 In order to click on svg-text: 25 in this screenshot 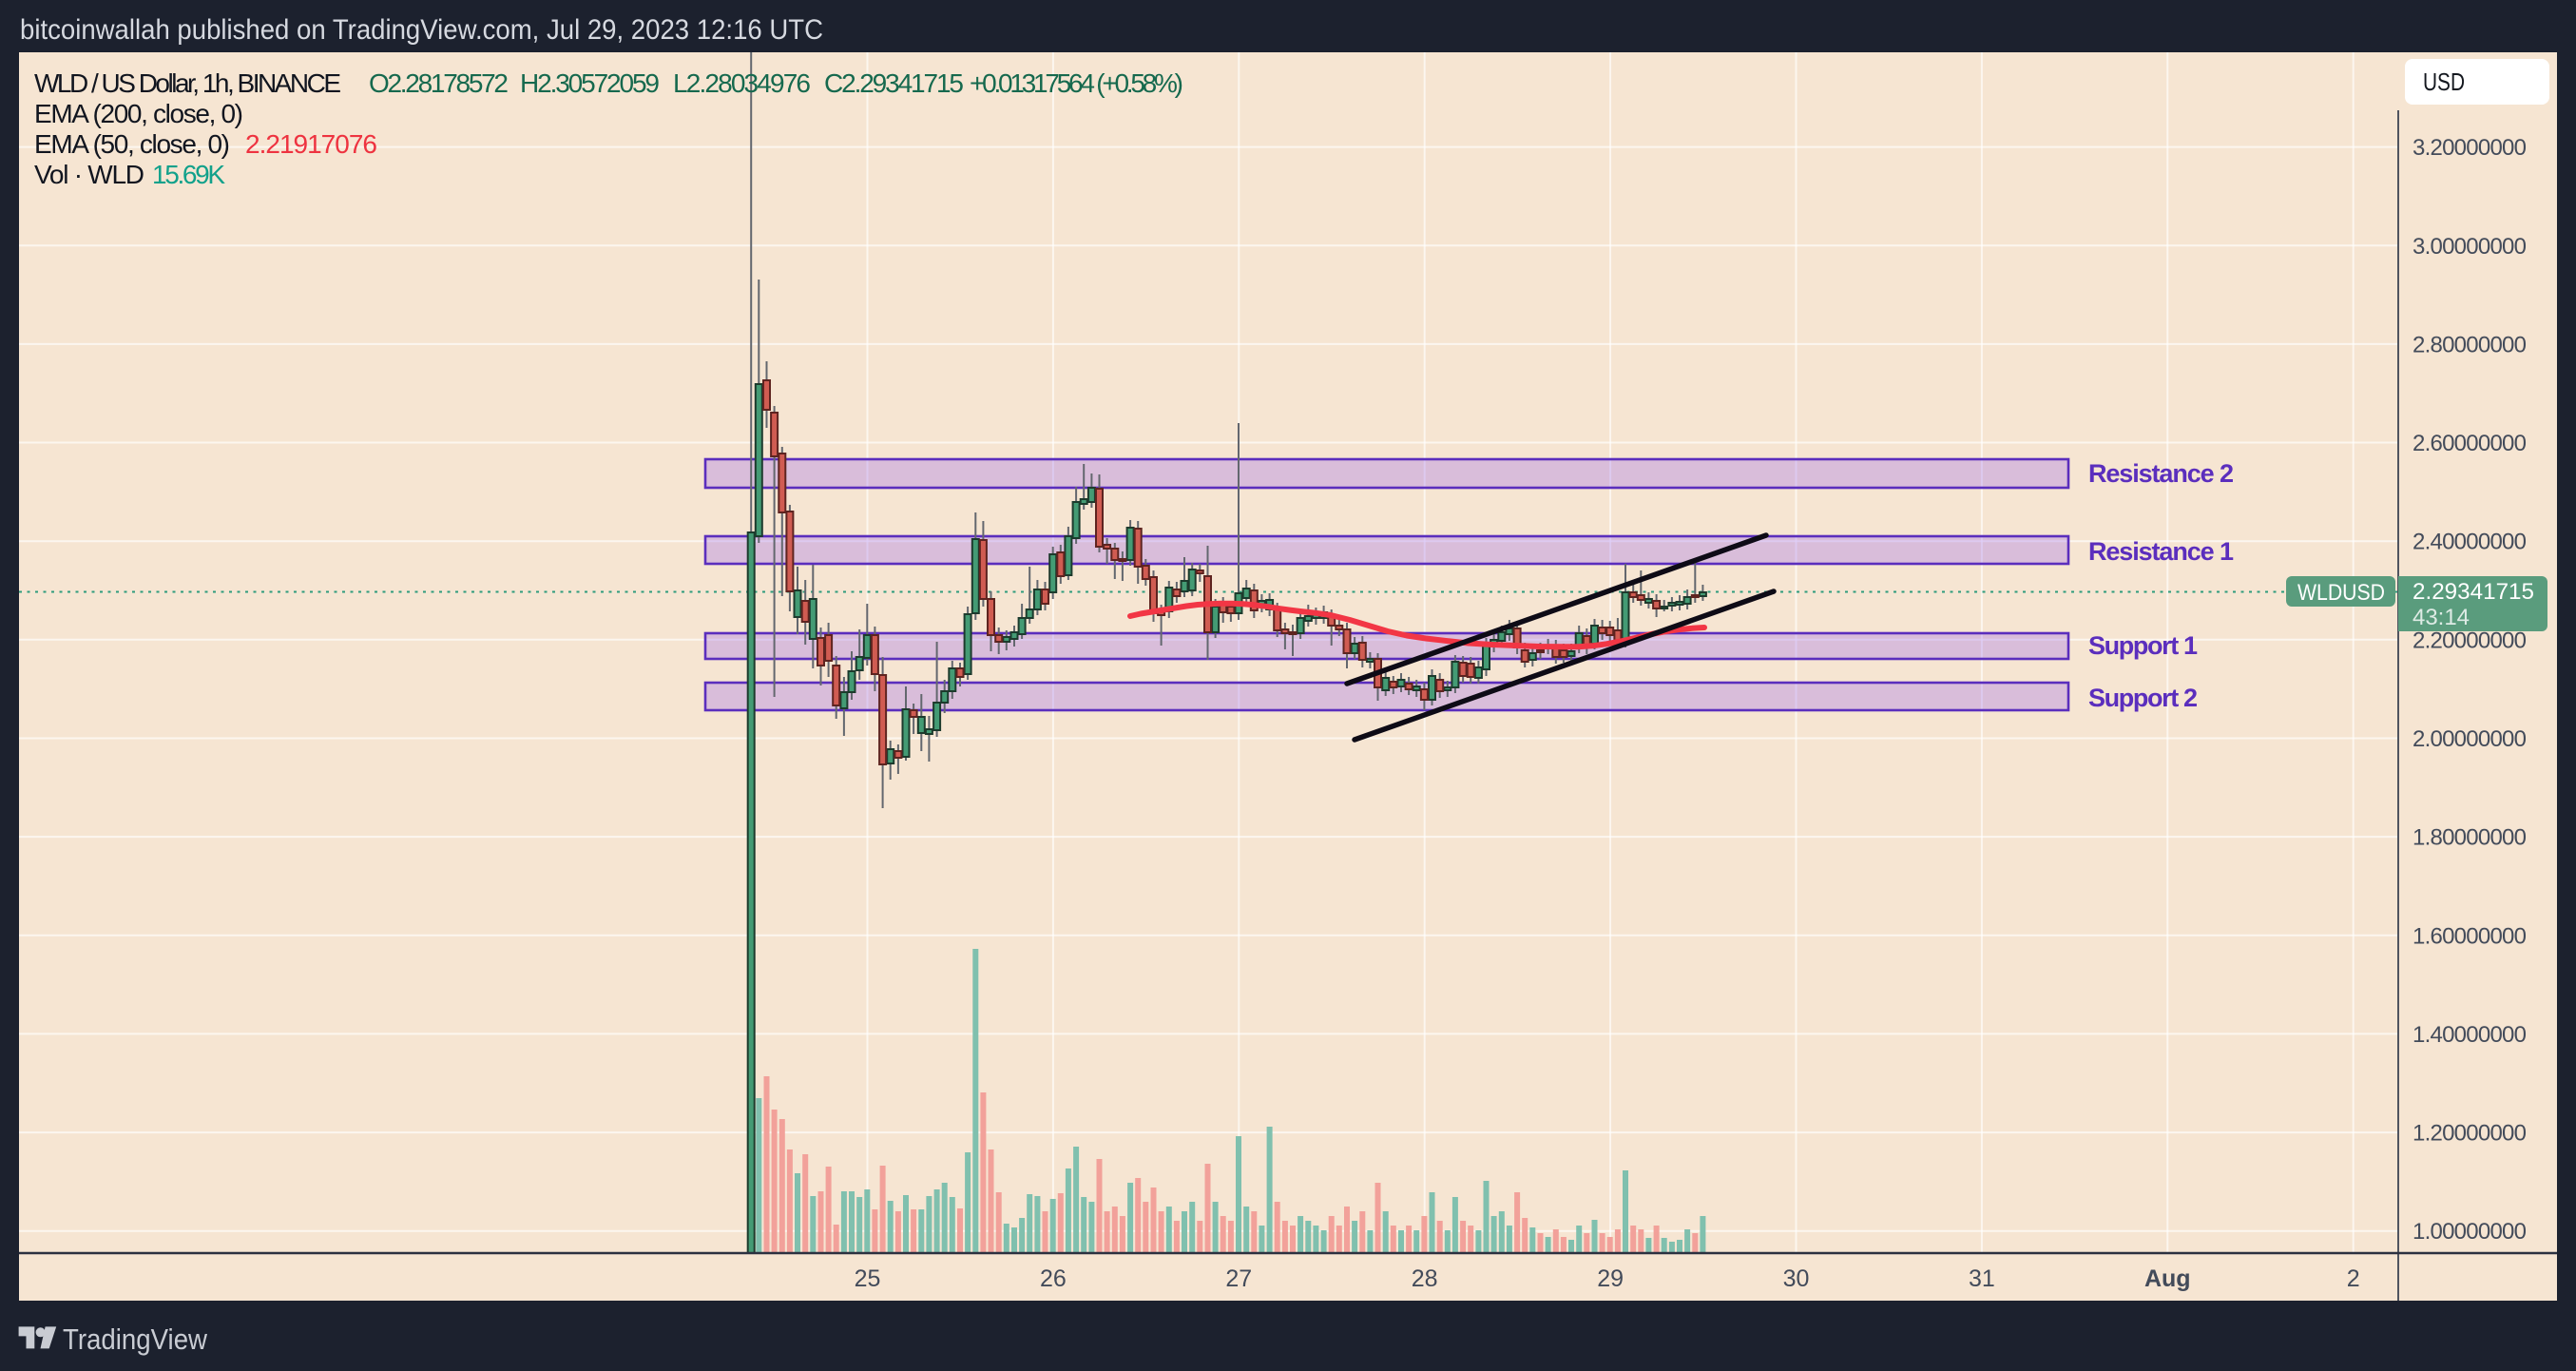, I will do `click(868, 1278)`.